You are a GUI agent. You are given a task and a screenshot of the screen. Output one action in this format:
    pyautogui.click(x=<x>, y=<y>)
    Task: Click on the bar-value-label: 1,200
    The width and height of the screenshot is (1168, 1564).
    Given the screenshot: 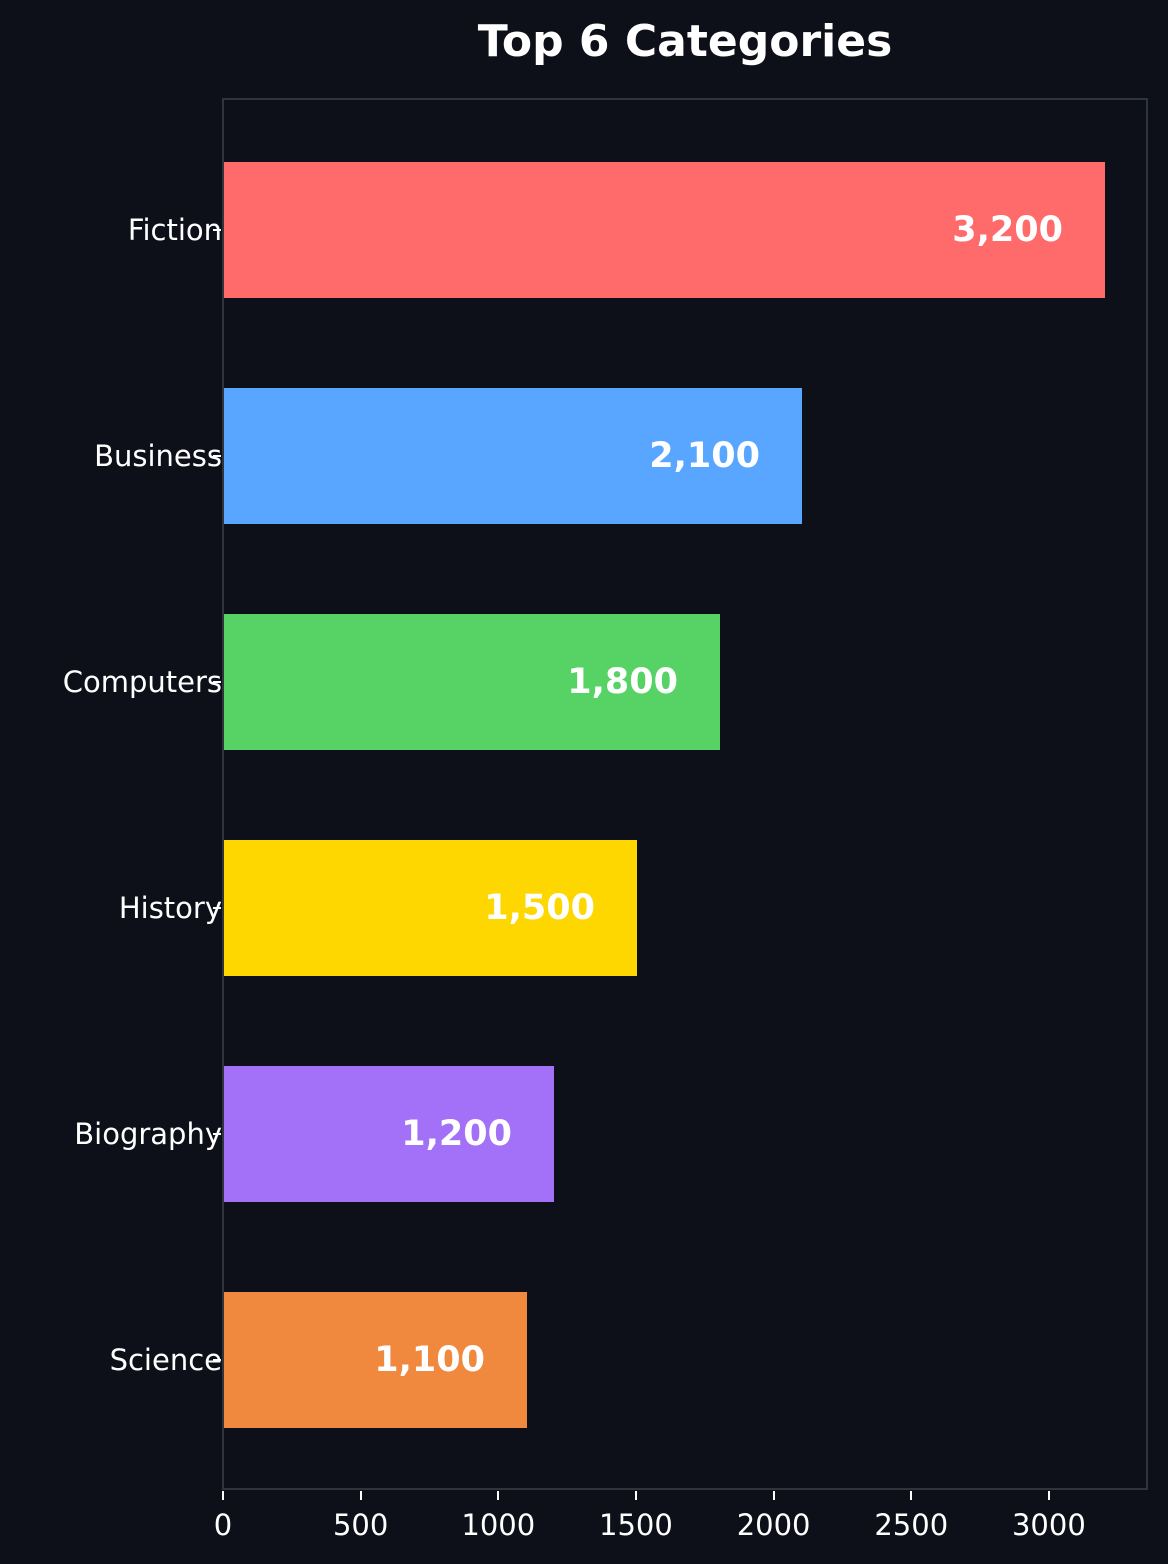 What is the action you would take?
    pyautogui.click(x=456, y=1134)
    